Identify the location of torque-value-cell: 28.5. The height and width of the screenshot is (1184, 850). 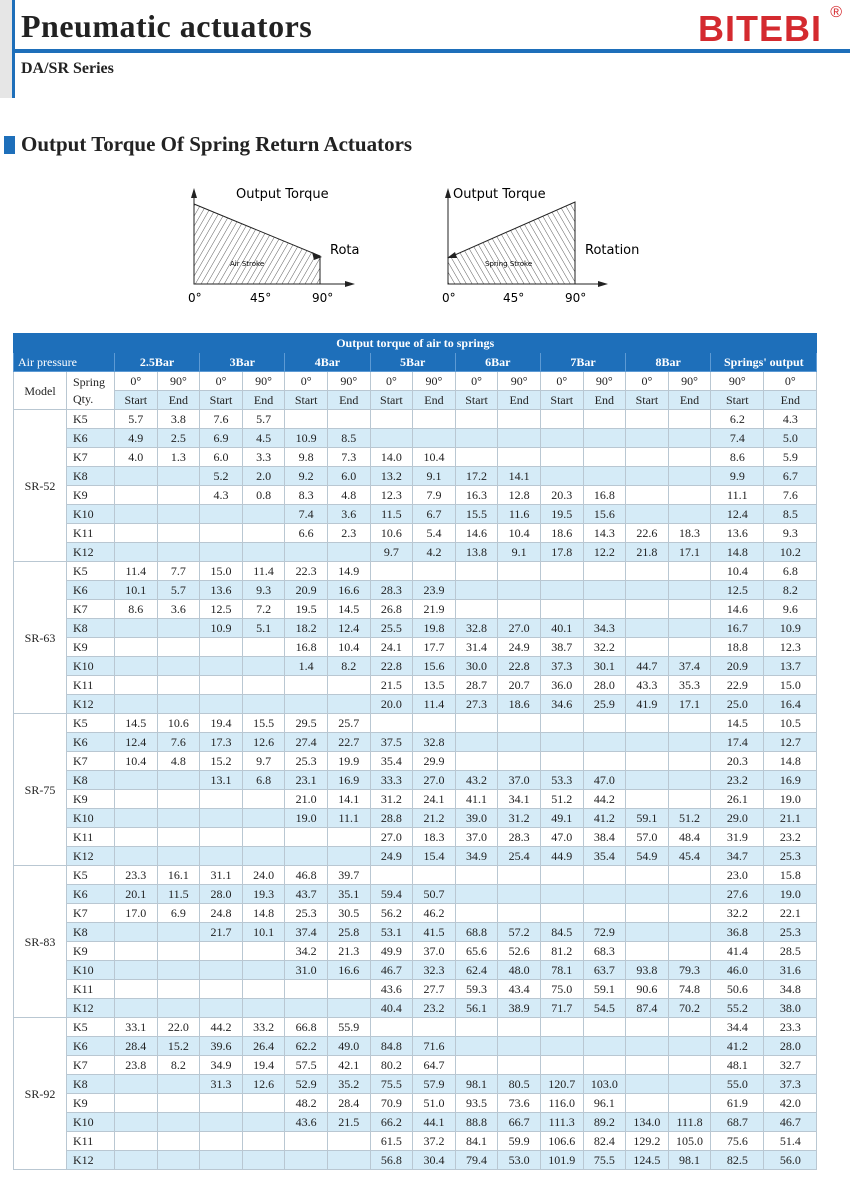
(790, 951).